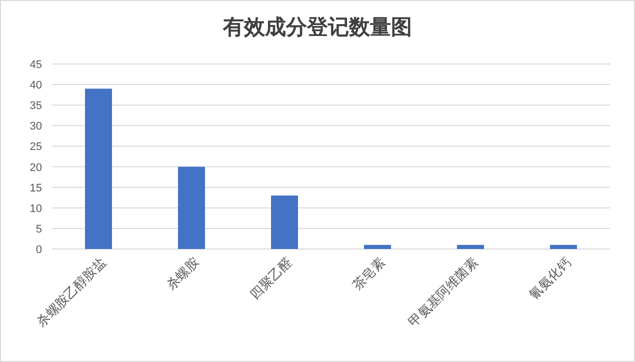 This screenshot has width=635, height=362. What do you see at coordinates (443, 292) in the screenshot?
I see `x-tick-label: 甲氨基阿维菌素` at bounding box center [443, 292].